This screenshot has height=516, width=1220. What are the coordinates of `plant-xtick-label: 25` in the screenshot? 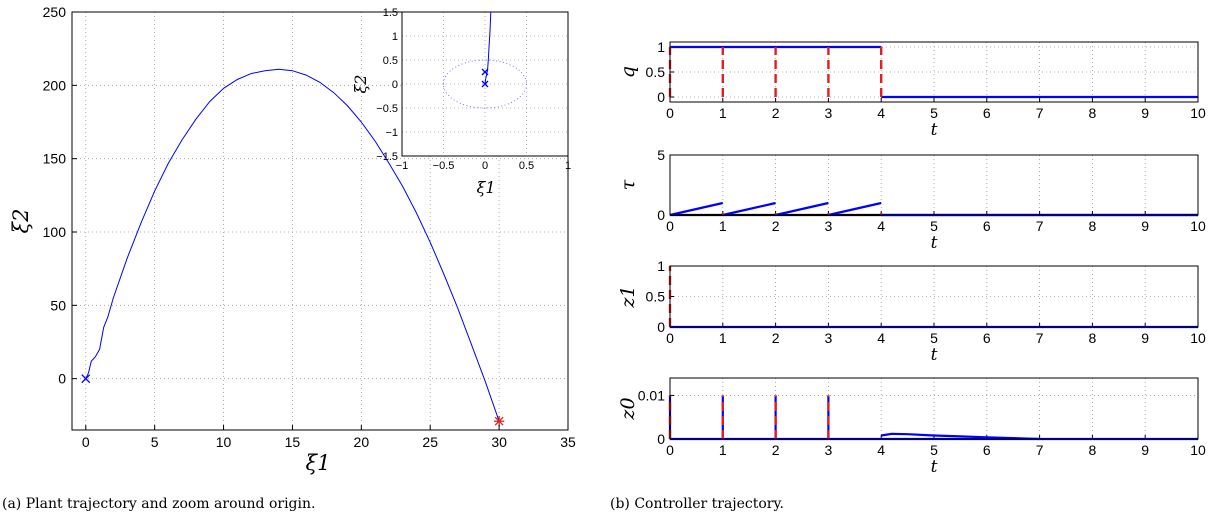 It's located at (430, 442).